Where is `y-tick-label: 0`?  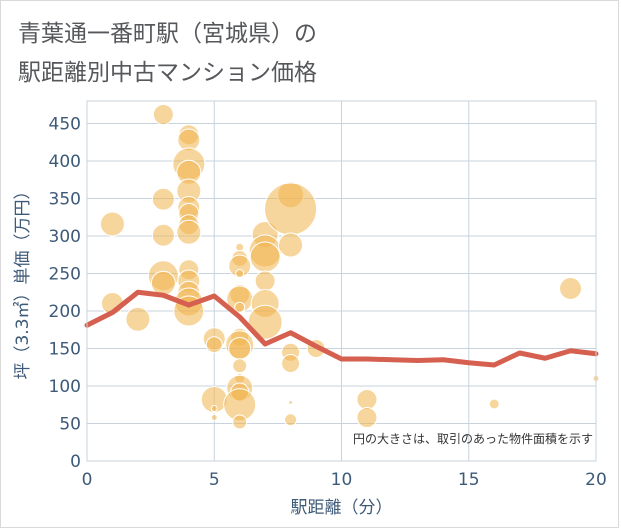
y-tick-label: 0 is located at coordinates (75, 462).